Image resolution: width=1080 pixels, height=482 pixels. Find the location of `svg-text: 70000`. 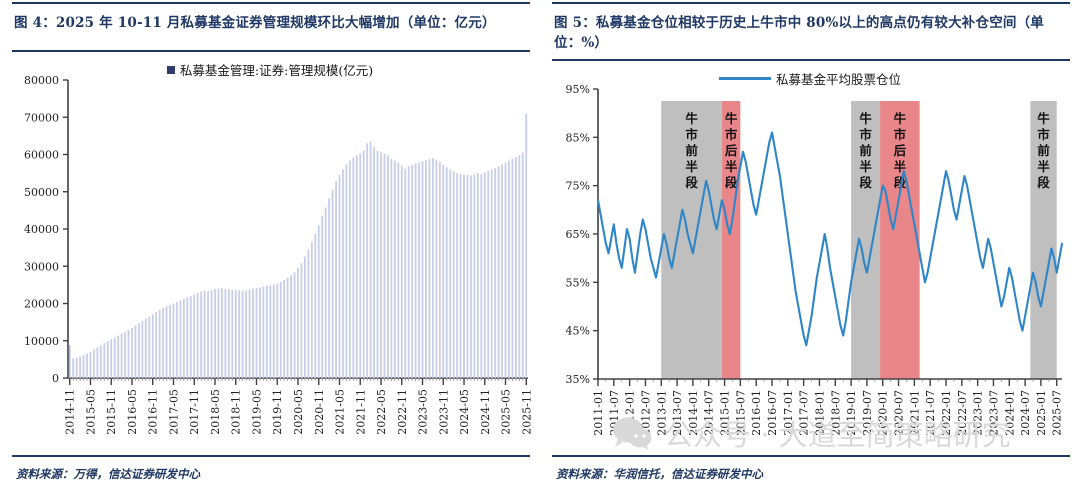

svg-text: 70000 is located at coordinates (41, 117).